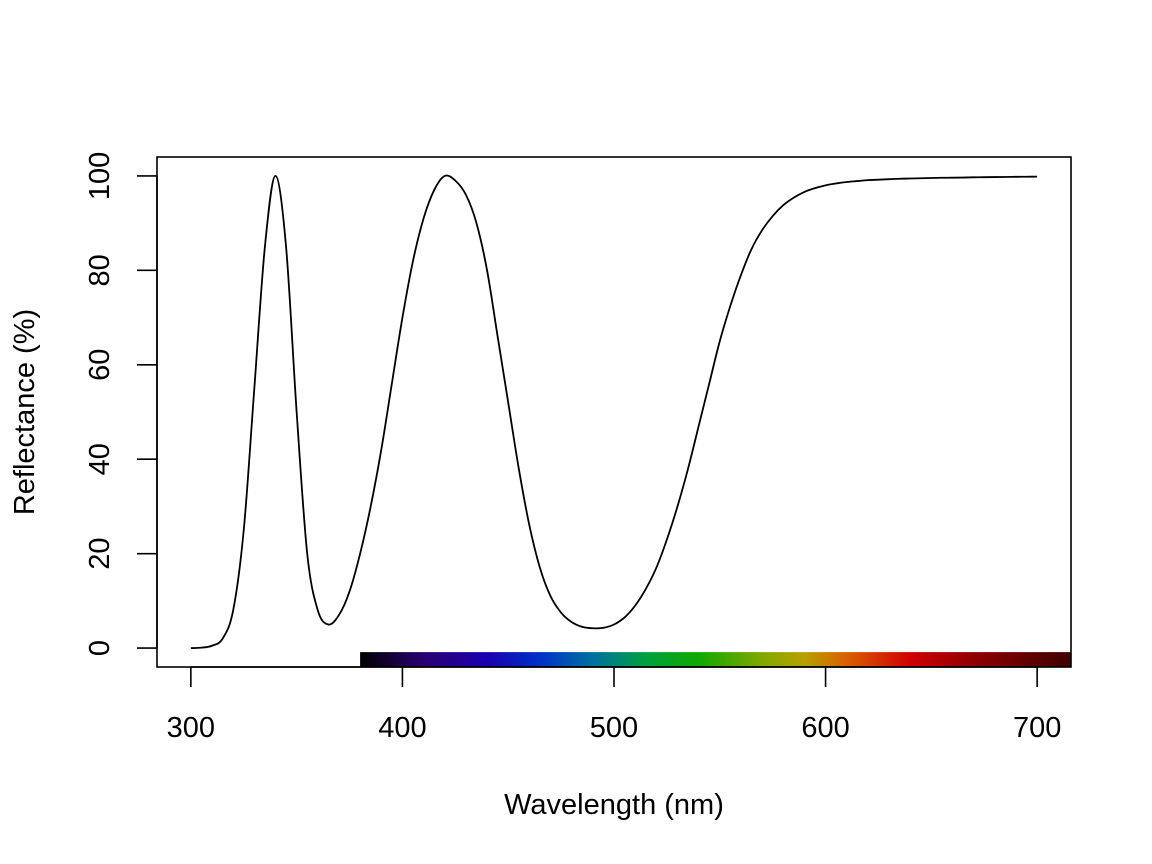 This screenshot has width=1152, height=864. I want to click on spectrum-layer, so click(716, 659).